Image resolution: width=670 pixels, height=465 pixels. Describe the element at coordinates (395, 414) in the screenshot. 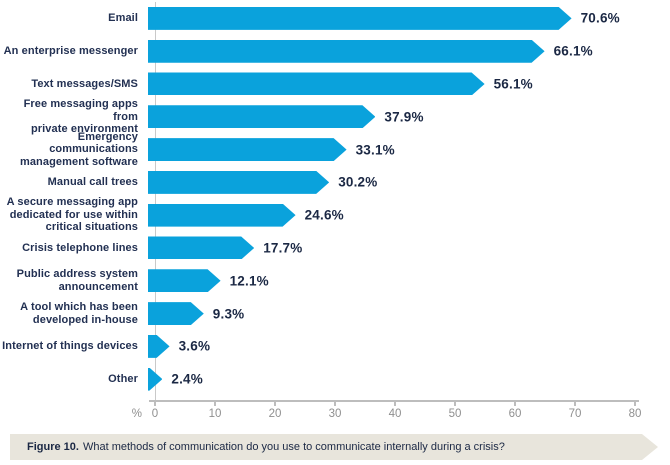

I see `x-tick-label: 40` at that location.